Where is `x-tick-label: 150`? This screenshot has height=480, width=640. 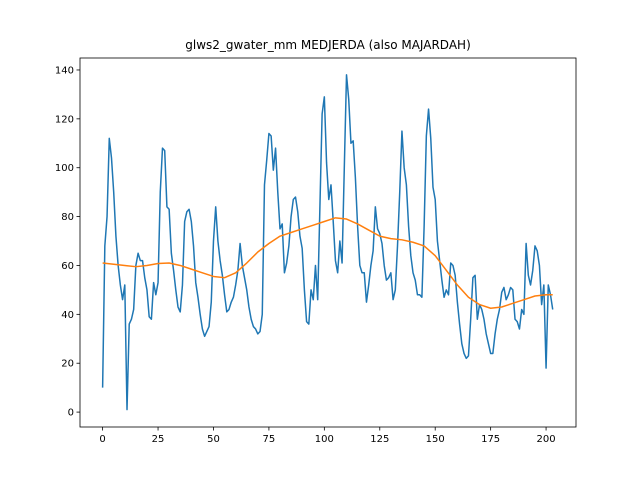
x-tick-label: 150 is located at coordinates (435, 439).